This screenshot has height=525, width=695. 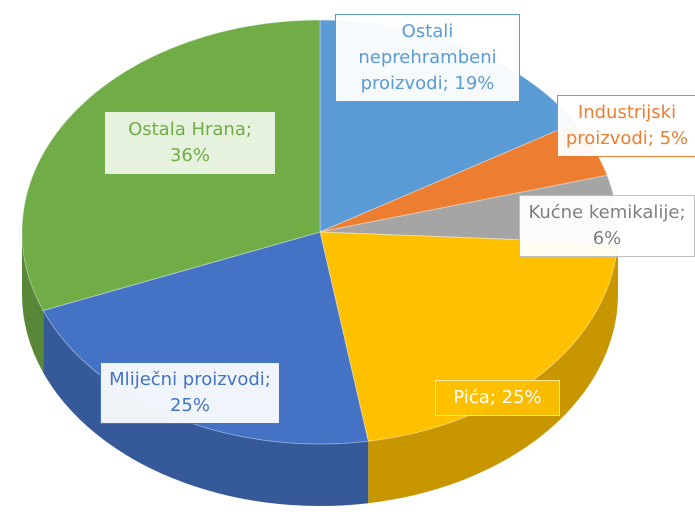 I want to click on data-label: Mliječni proizvodi; 25%, so click(x=190, y=393).